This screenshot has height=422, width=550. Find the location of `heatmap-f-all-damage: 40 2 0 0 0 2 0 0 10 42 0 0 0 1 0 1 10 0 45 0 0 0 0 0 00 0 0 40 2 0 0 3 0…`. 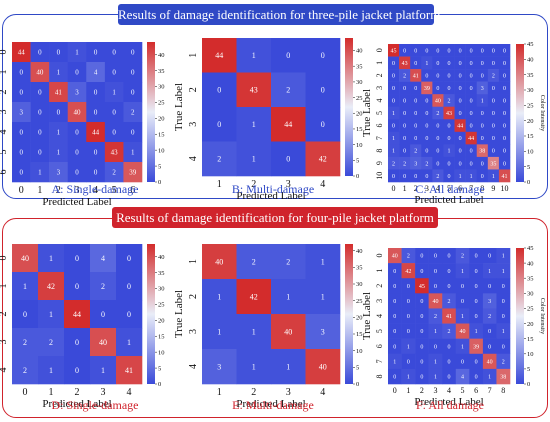

heatmap-f-all-damage: 40 2 0 0 0 2 0 0 10 42 0 0 0 1 0 1 10 0 45 0 0 0 0 0 00 0 0 40 2 0 0 3 0… is located at coordinates (453, 326).